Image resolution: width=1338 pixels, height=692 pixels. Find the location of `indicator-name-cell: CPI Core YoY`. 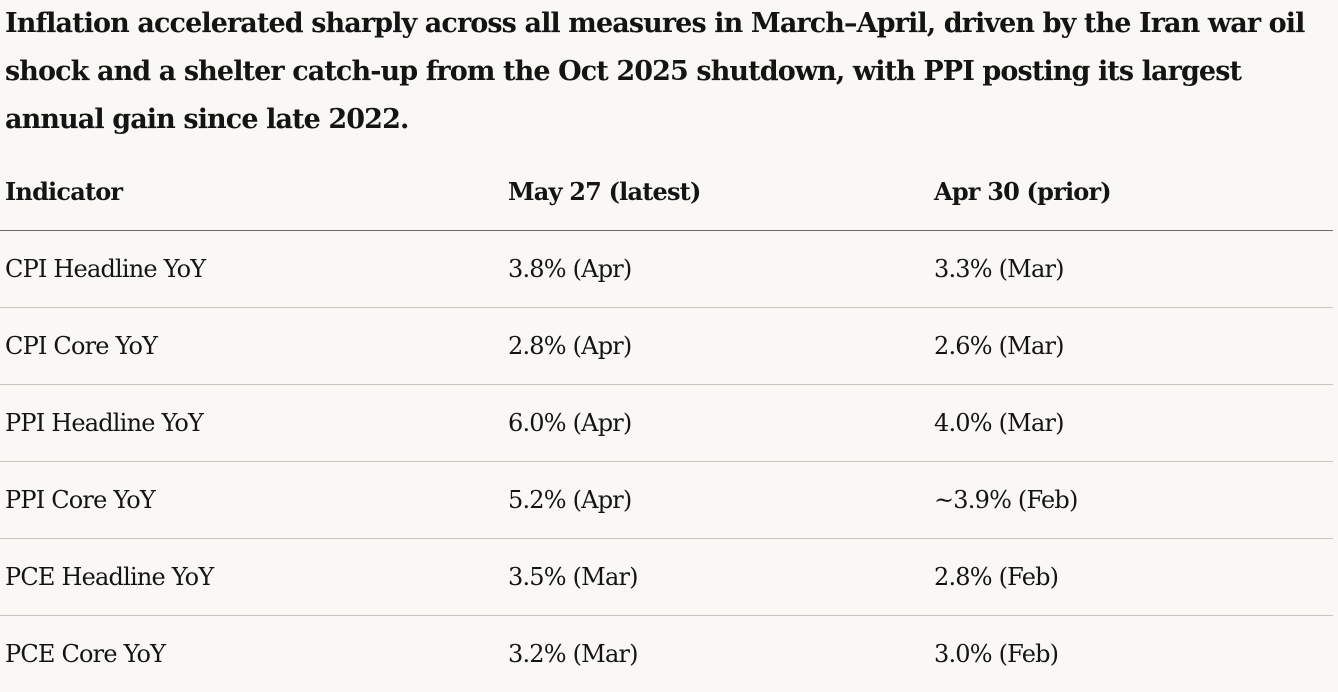

indicator-name-cell: CPI Core YoY is located at coordinates (251, 346).